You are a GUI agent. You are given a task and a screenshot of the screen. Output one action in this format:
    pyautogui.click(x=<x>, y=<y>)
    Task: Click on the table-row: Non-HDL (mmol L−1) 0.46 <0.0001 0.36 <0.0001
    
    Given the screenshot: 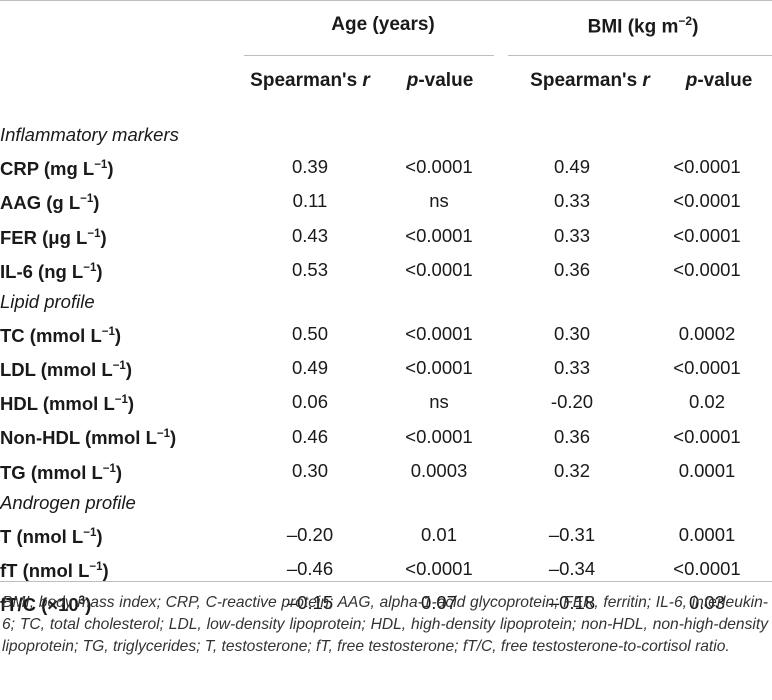 What is the action you would take?
    pyautogui.click(x=386, y=436)
    